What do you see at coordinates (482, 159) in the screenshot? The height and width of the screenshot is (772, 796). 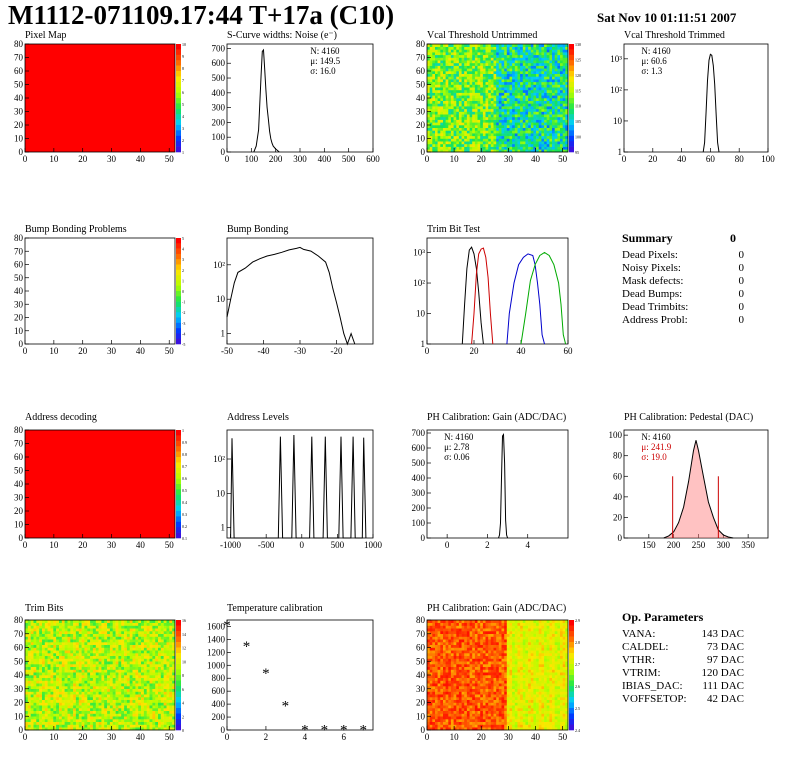 I see `x-tick-label: 20` at bounding box center [482, 159].